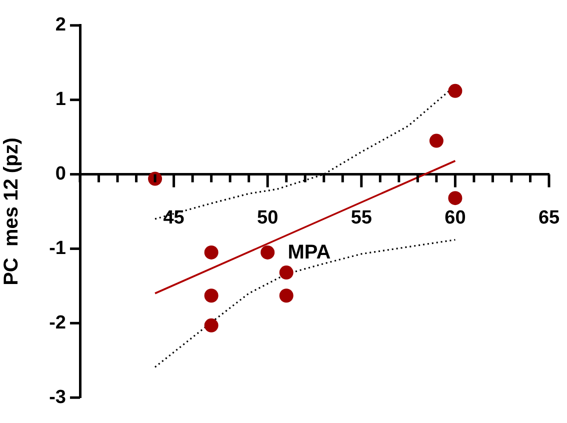  Describe the element at coordinates (455, 218) in the screenshot. I see `x-tick-label: 60` at that location.